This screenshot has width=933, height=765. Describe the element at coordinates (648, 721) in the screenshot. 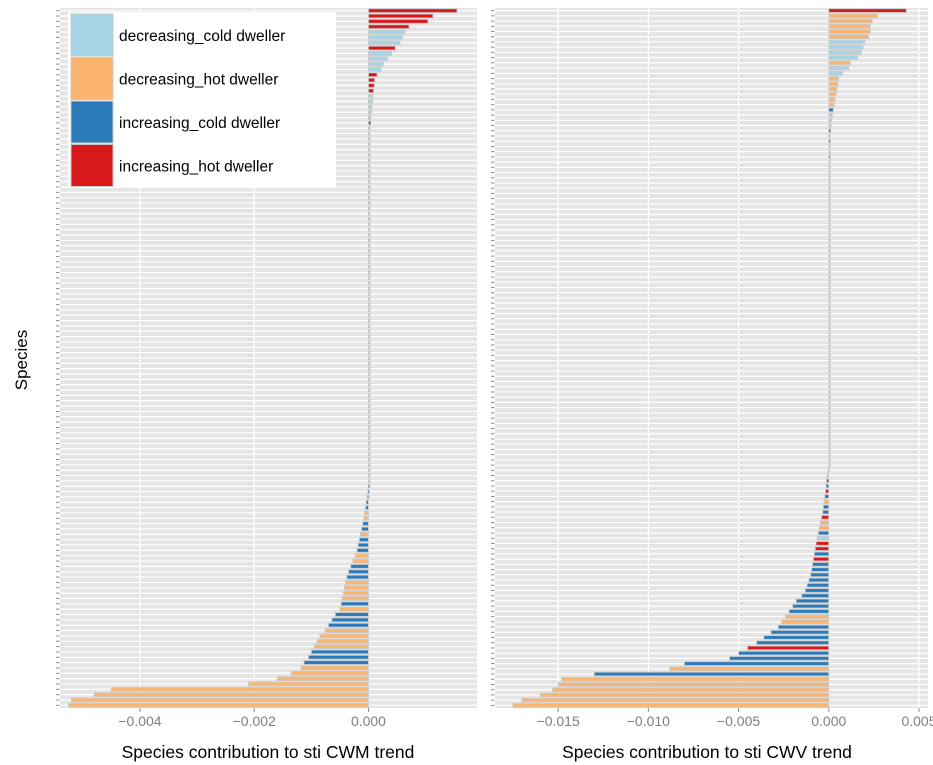

I see `x-tick-label: −0.010` at that location.